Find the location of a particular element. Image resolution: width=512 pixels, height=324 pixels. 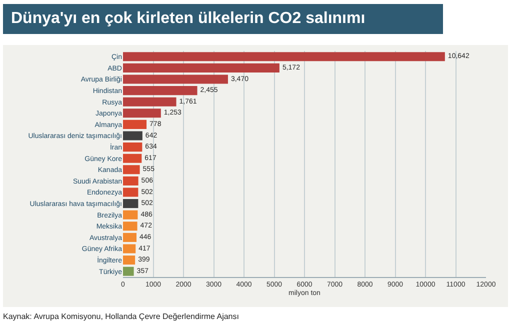

chart-title: Dünya'yı en çok kirleten ülkelerin CO2 salınımı is located at coordinates (223, 19).